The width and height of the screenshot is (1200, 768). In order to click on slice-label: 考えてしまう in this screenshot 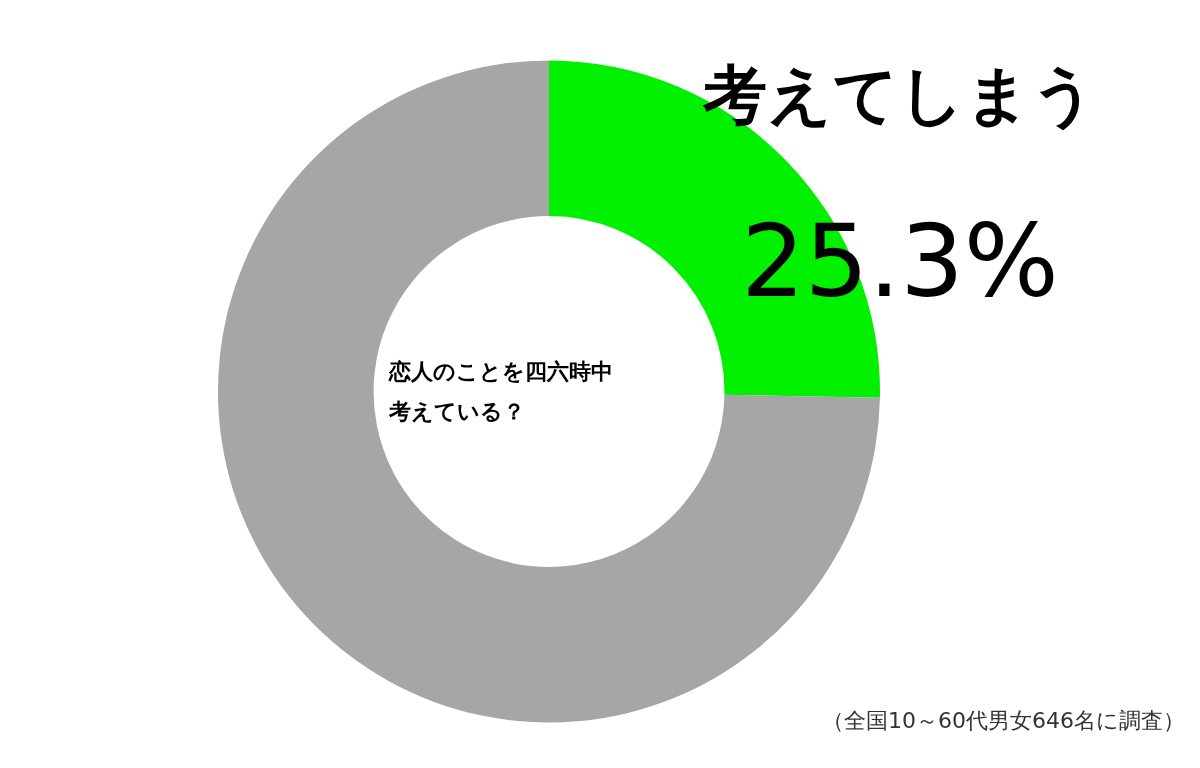, I will do `click(899, 94)`.